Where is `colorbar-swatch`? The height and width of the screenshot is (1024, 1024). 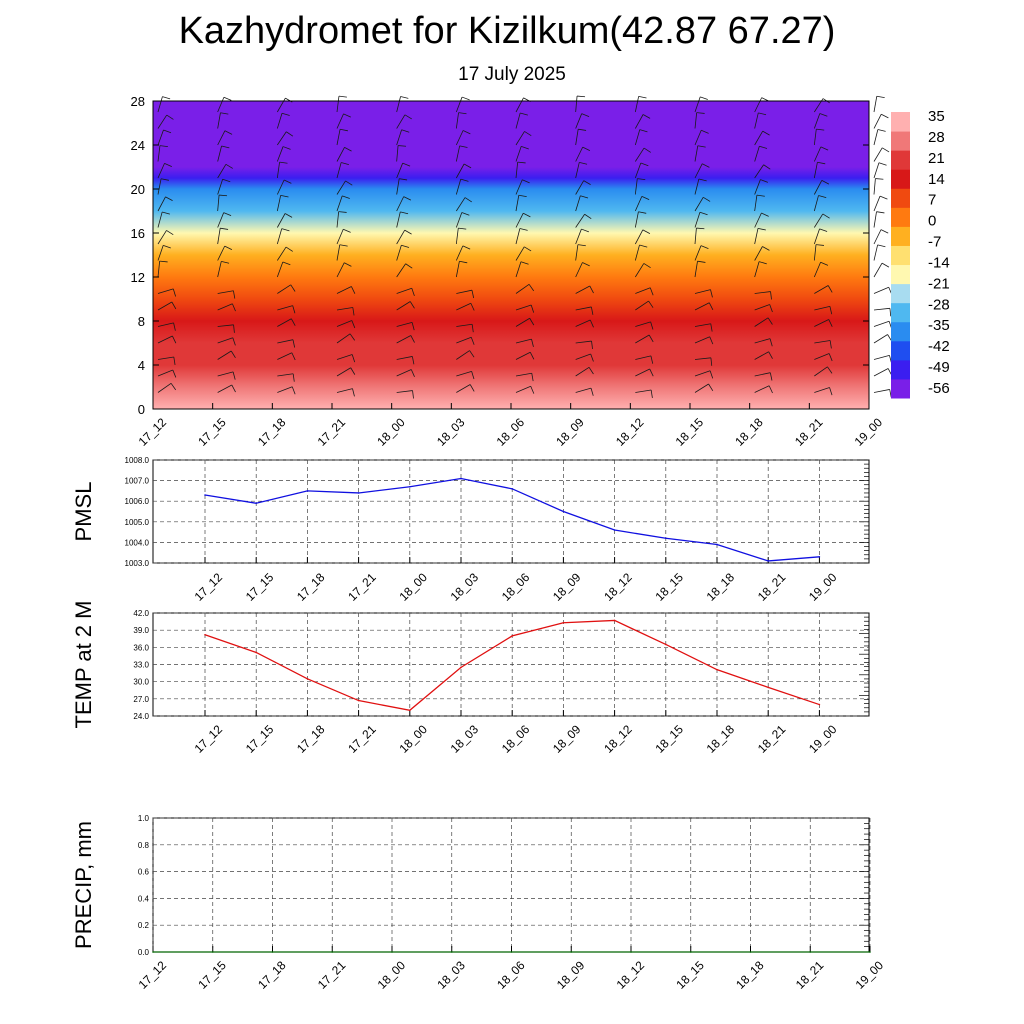 colorbar-swatch is located at coordinates (900, 331).